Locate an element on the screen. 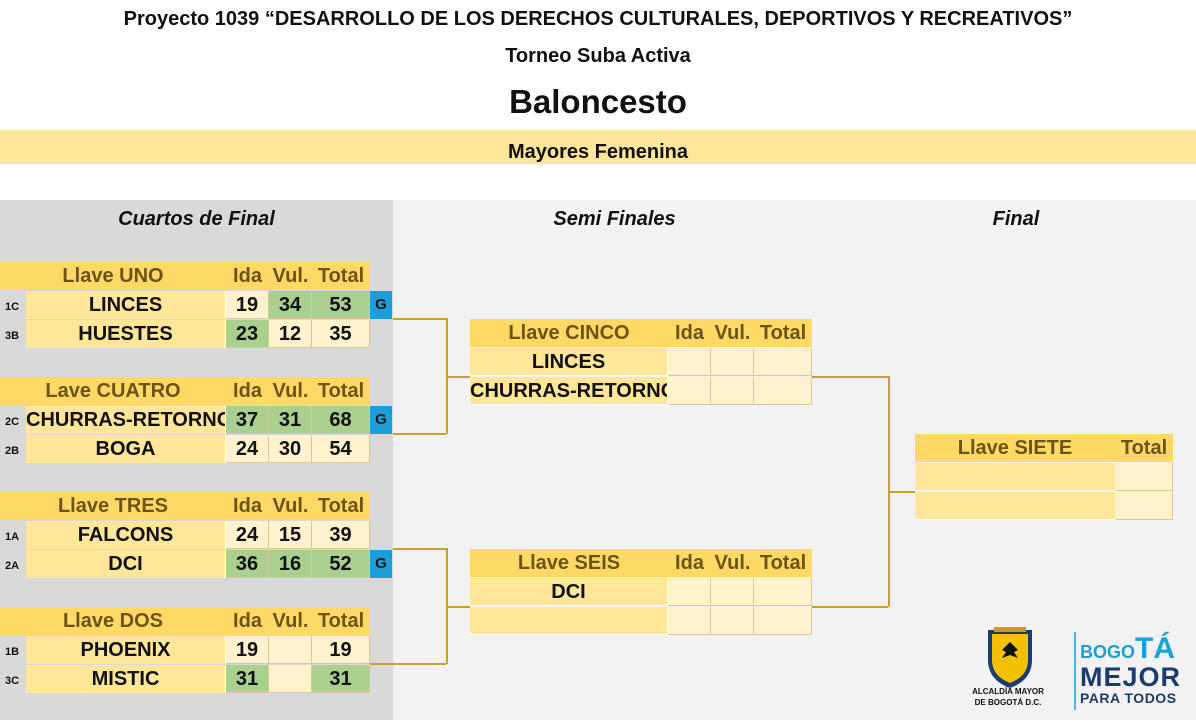  bracket-label: Lave CUATRO is located at coordinates (113, 391).